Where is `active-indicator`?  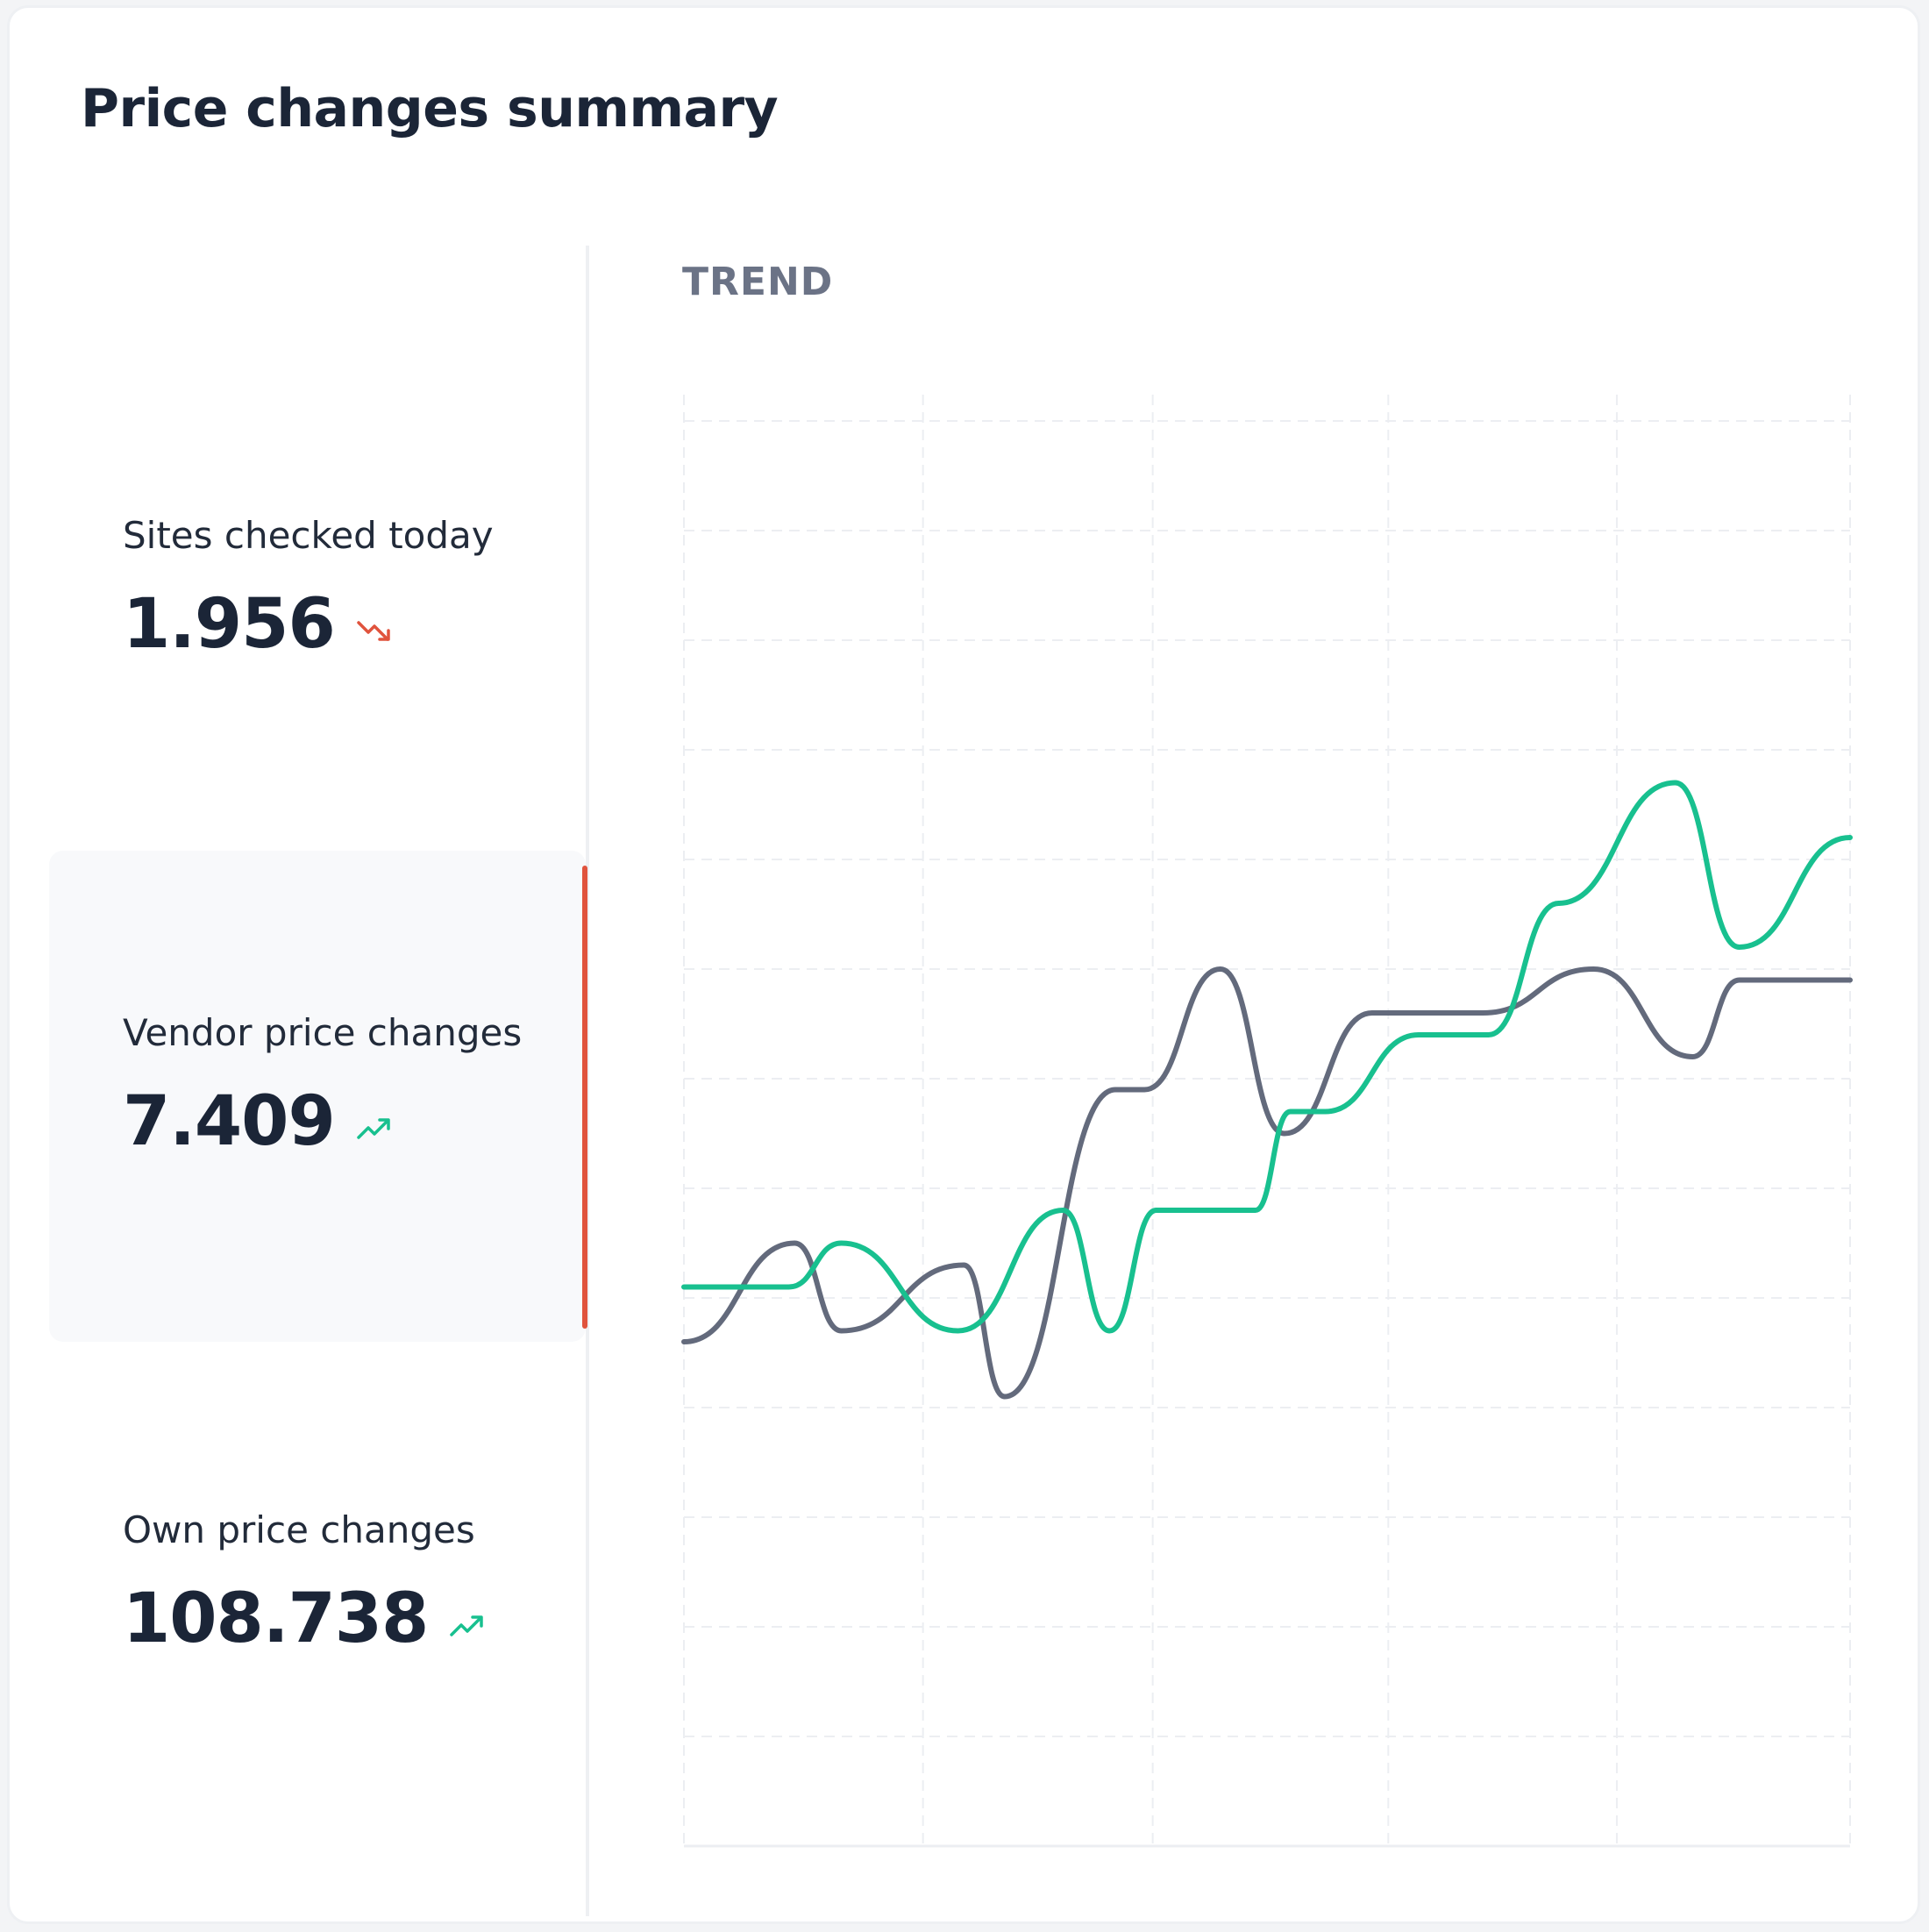 active-indicator is located at coordinates (584, 1098).